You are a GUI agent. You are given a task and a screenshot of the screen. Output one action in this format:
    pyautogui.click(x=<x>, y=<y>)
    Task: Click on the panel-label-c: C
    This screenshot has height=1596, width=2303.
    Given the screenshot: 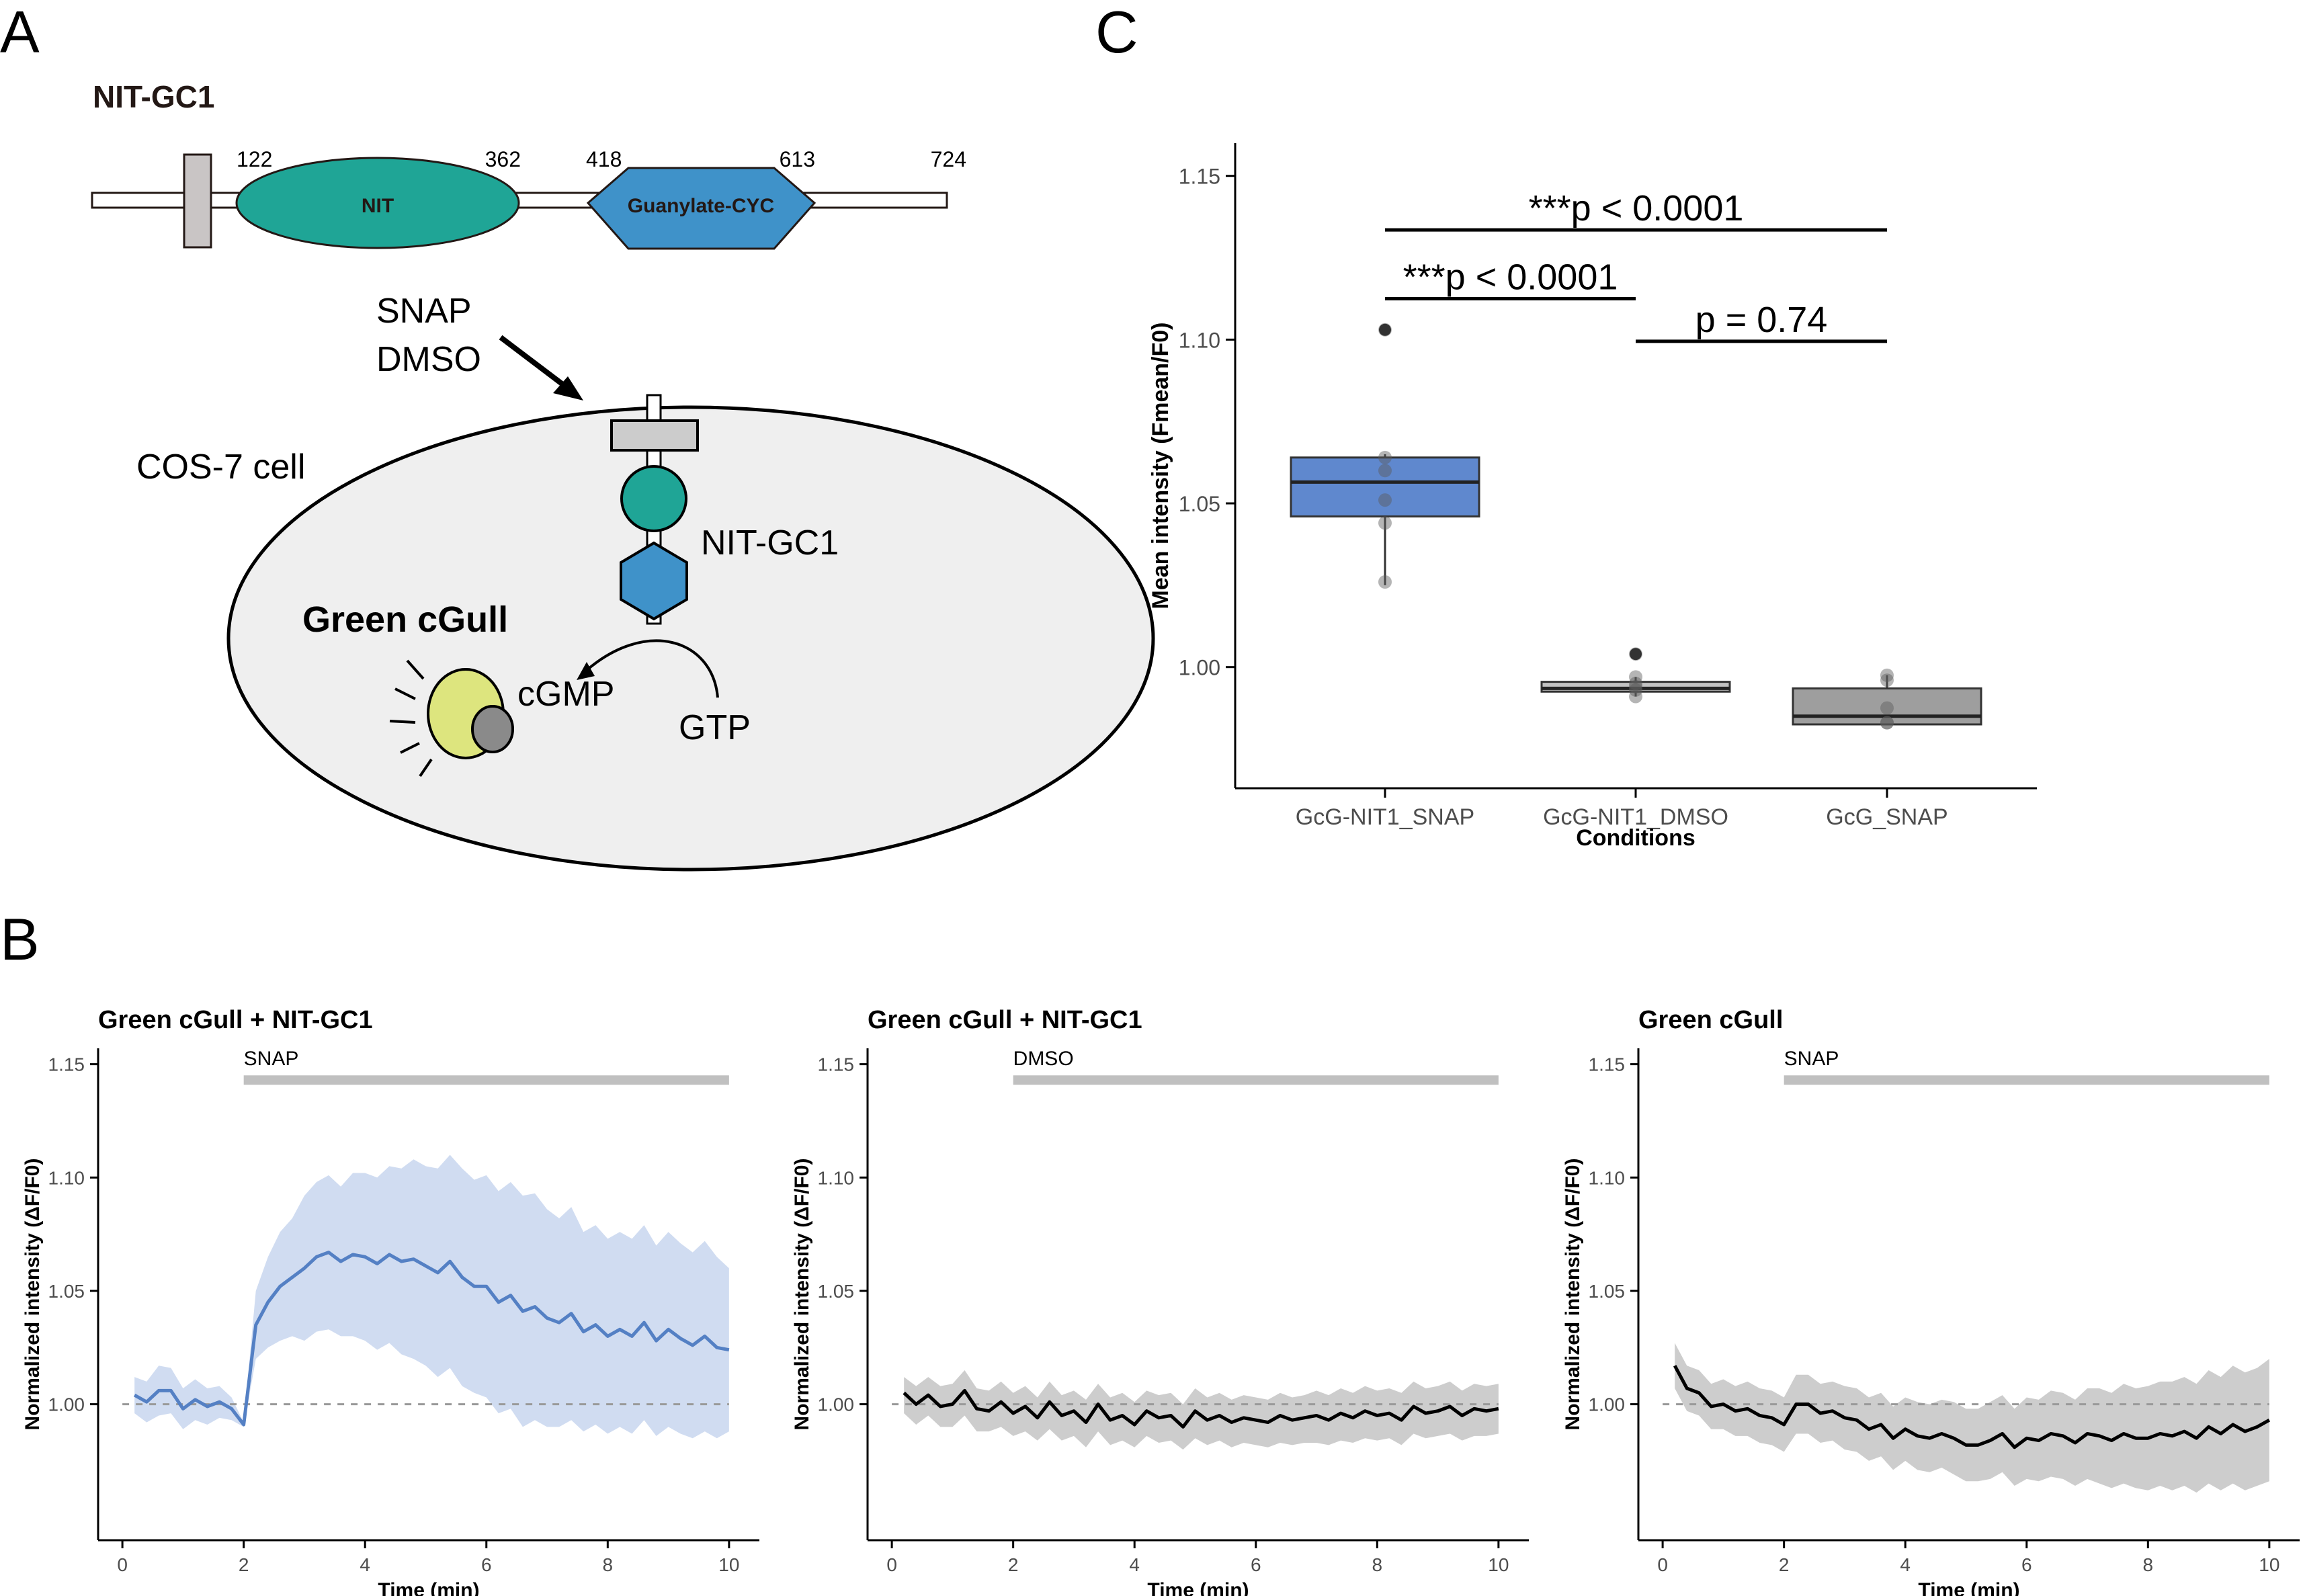 What is the action you would take?
    pyautogui.click(x=1116, y=33)
    